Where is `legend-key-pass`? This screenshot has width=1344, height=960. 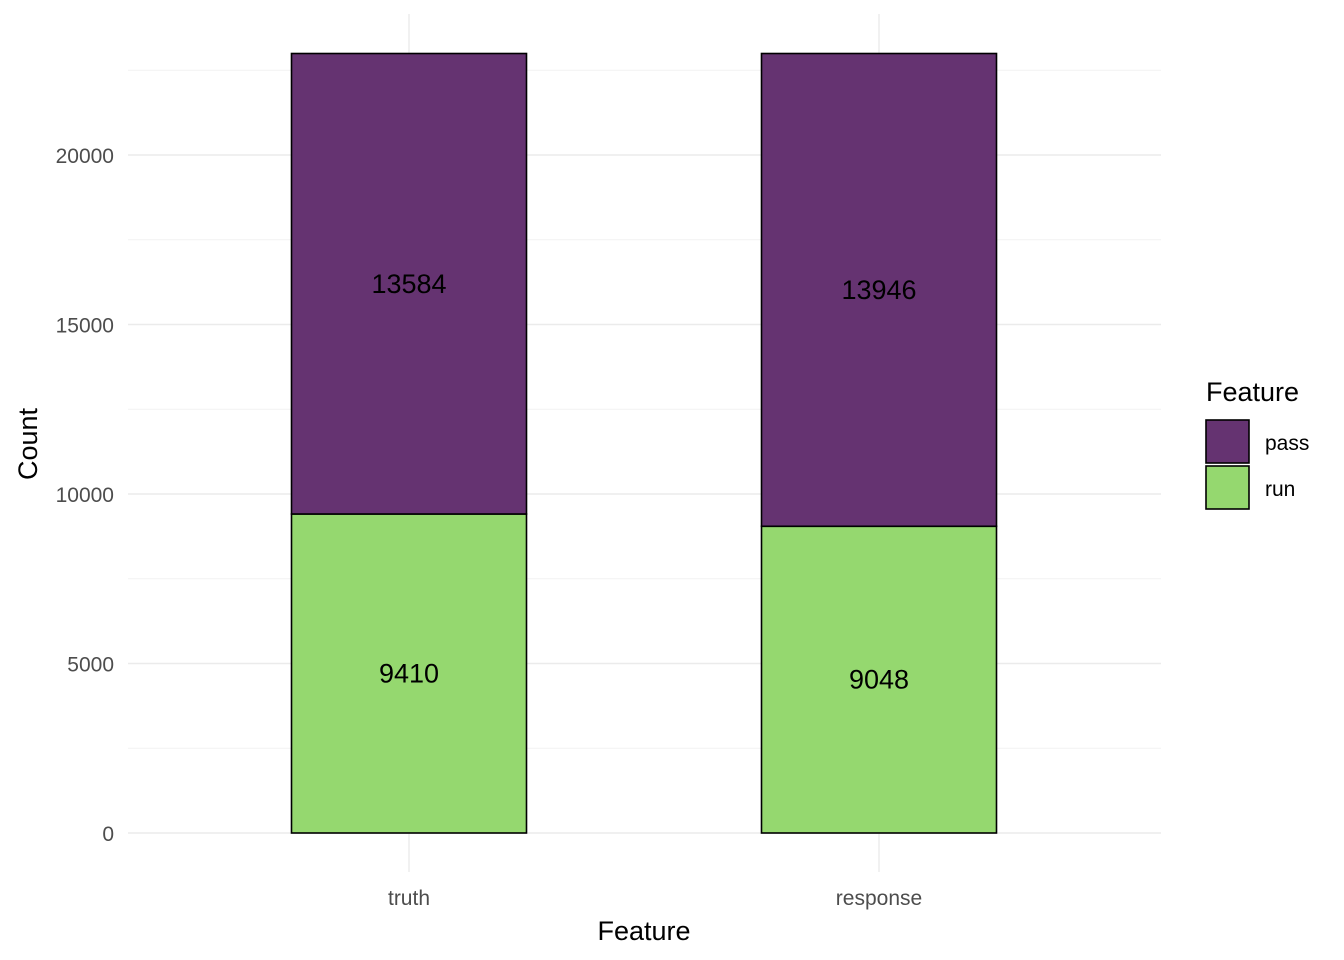
legend-key-pass is located at coordinates (1227, 441).